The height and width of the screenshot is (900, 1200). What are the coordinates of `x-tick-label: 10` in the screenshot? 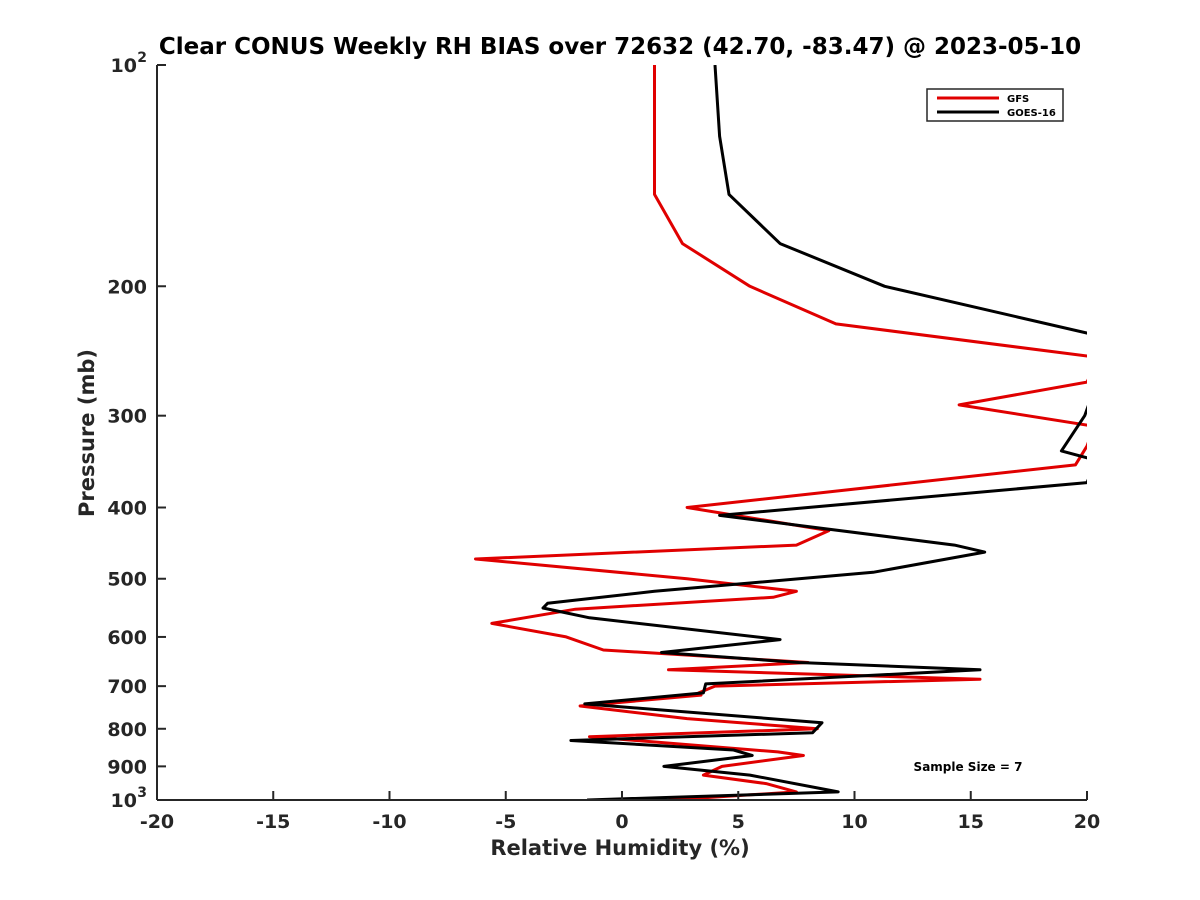 It's located at (854, 822).